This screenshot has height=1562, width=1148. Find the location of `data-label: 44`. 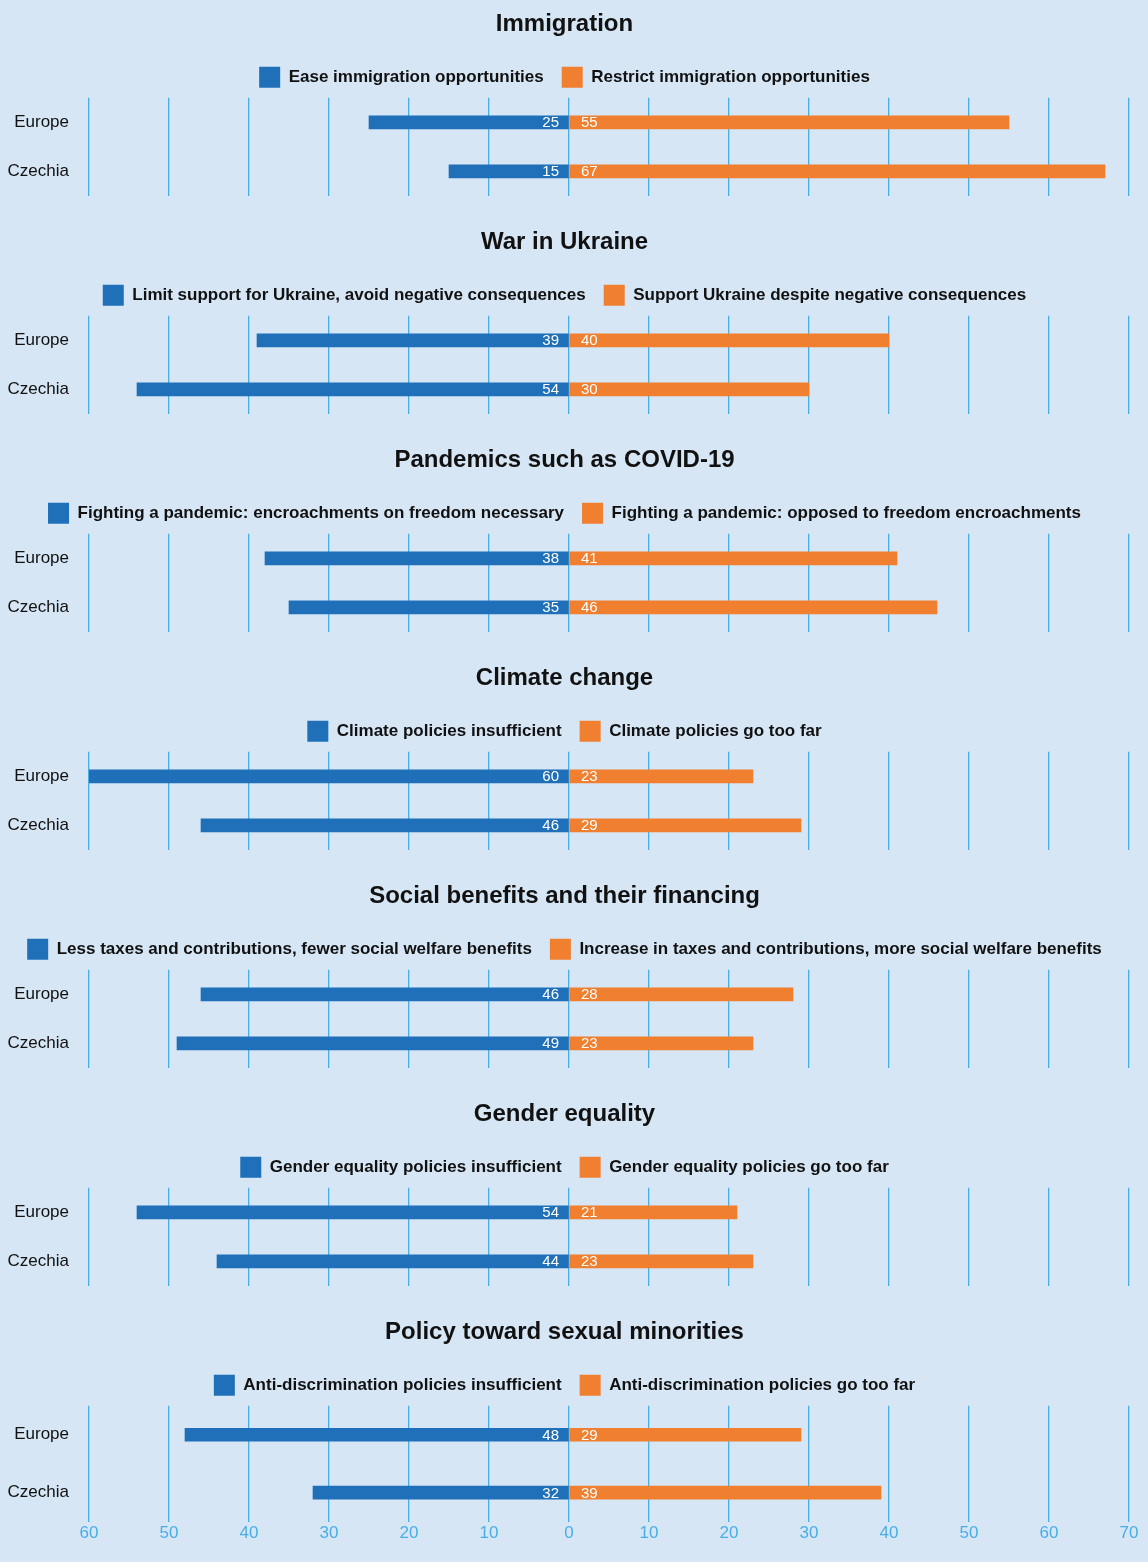

data-label: 44 is located at coordinates (550, 1261).